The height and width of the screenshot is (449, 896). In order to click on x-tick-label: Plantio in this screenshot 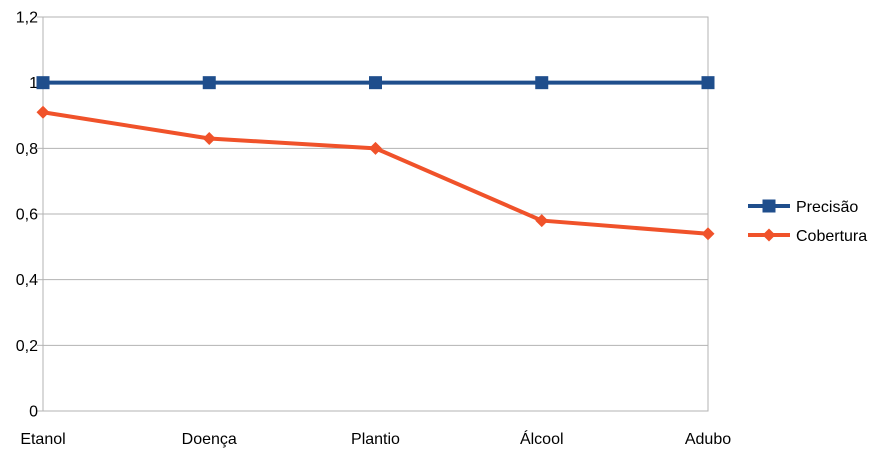, I will do `click(375, 439)`.